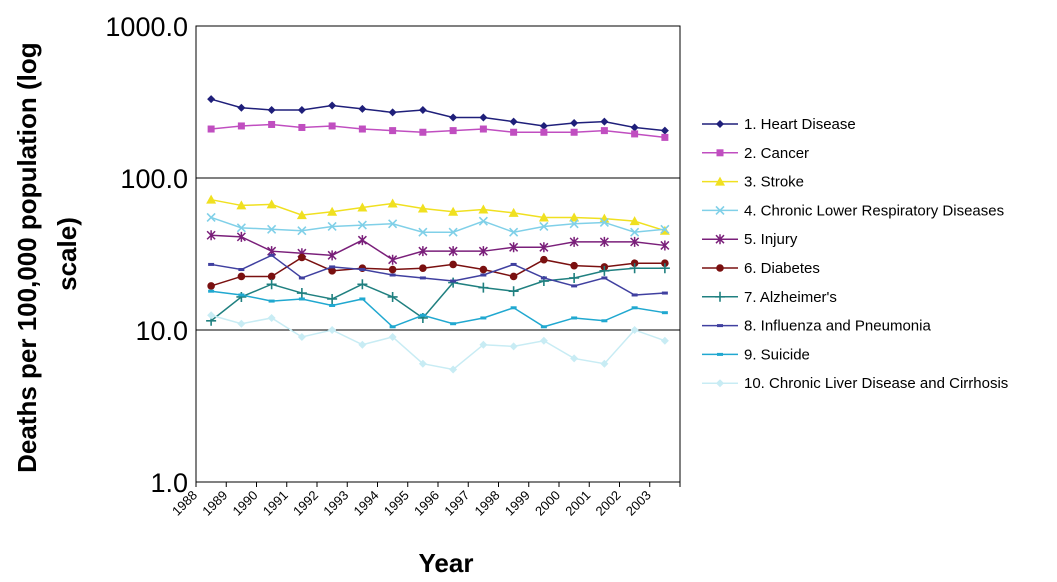 Image resolution: width=1057 pixels, height=582 pixels. I want to click on gridlines, so click(438, 254).